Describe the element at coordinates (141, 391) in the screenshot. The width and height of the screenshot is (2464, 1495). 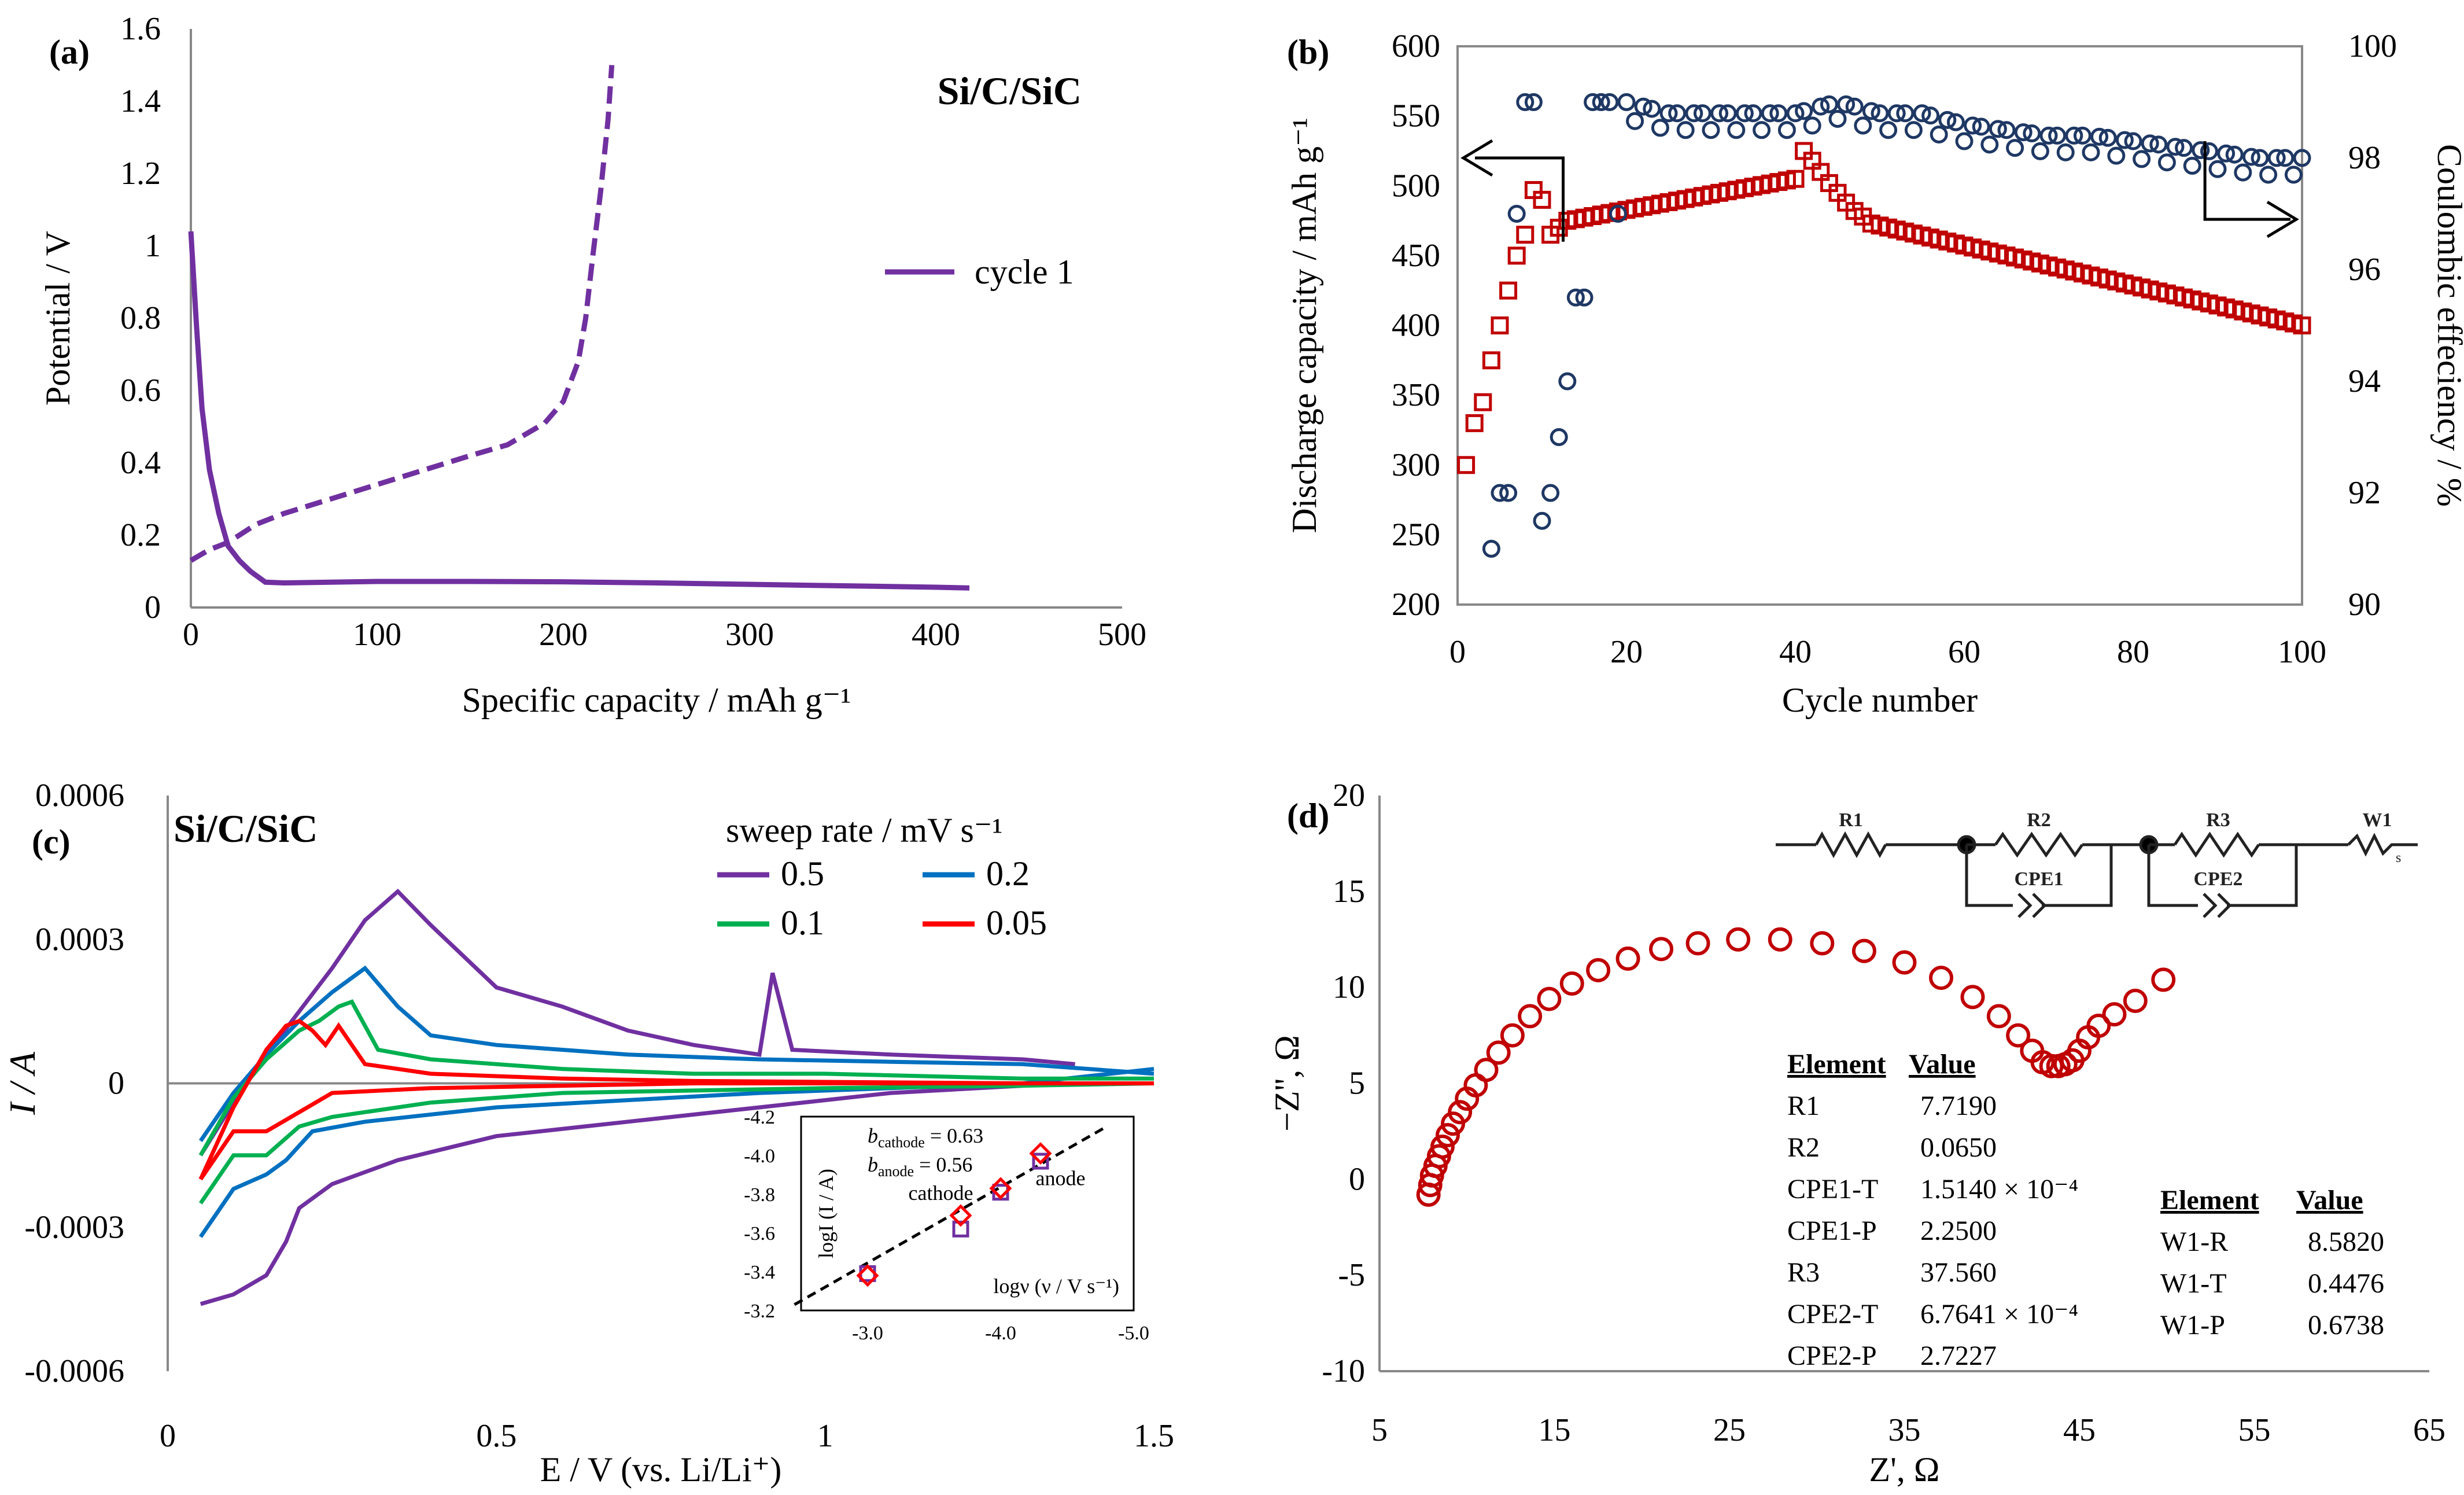
I see `y-tick-label: 0.6` at that location.